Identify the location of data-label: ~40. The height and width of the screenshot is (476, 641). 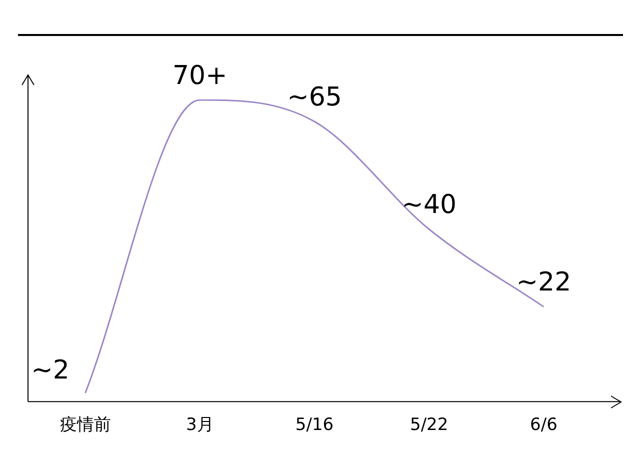
(429, 205).